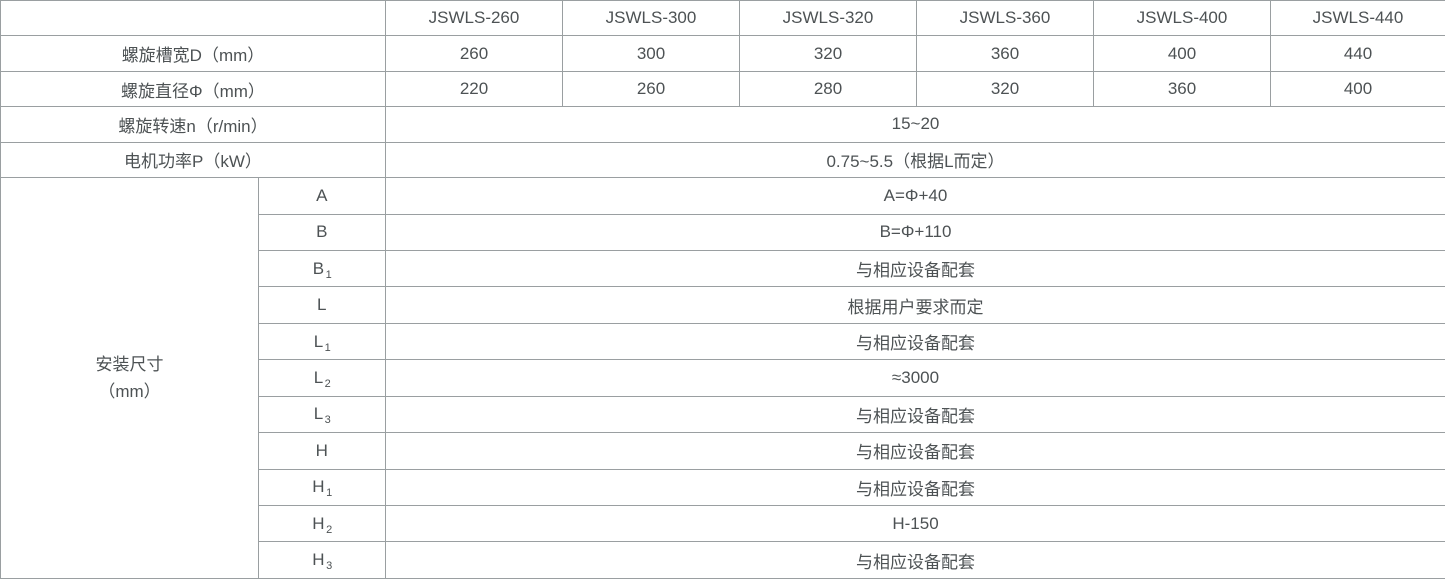  What do you see at coordinates (328, 347) in the screenshot?
I see `dimension-symbol-subscript-4: 1` at bounding box center [328, 347].